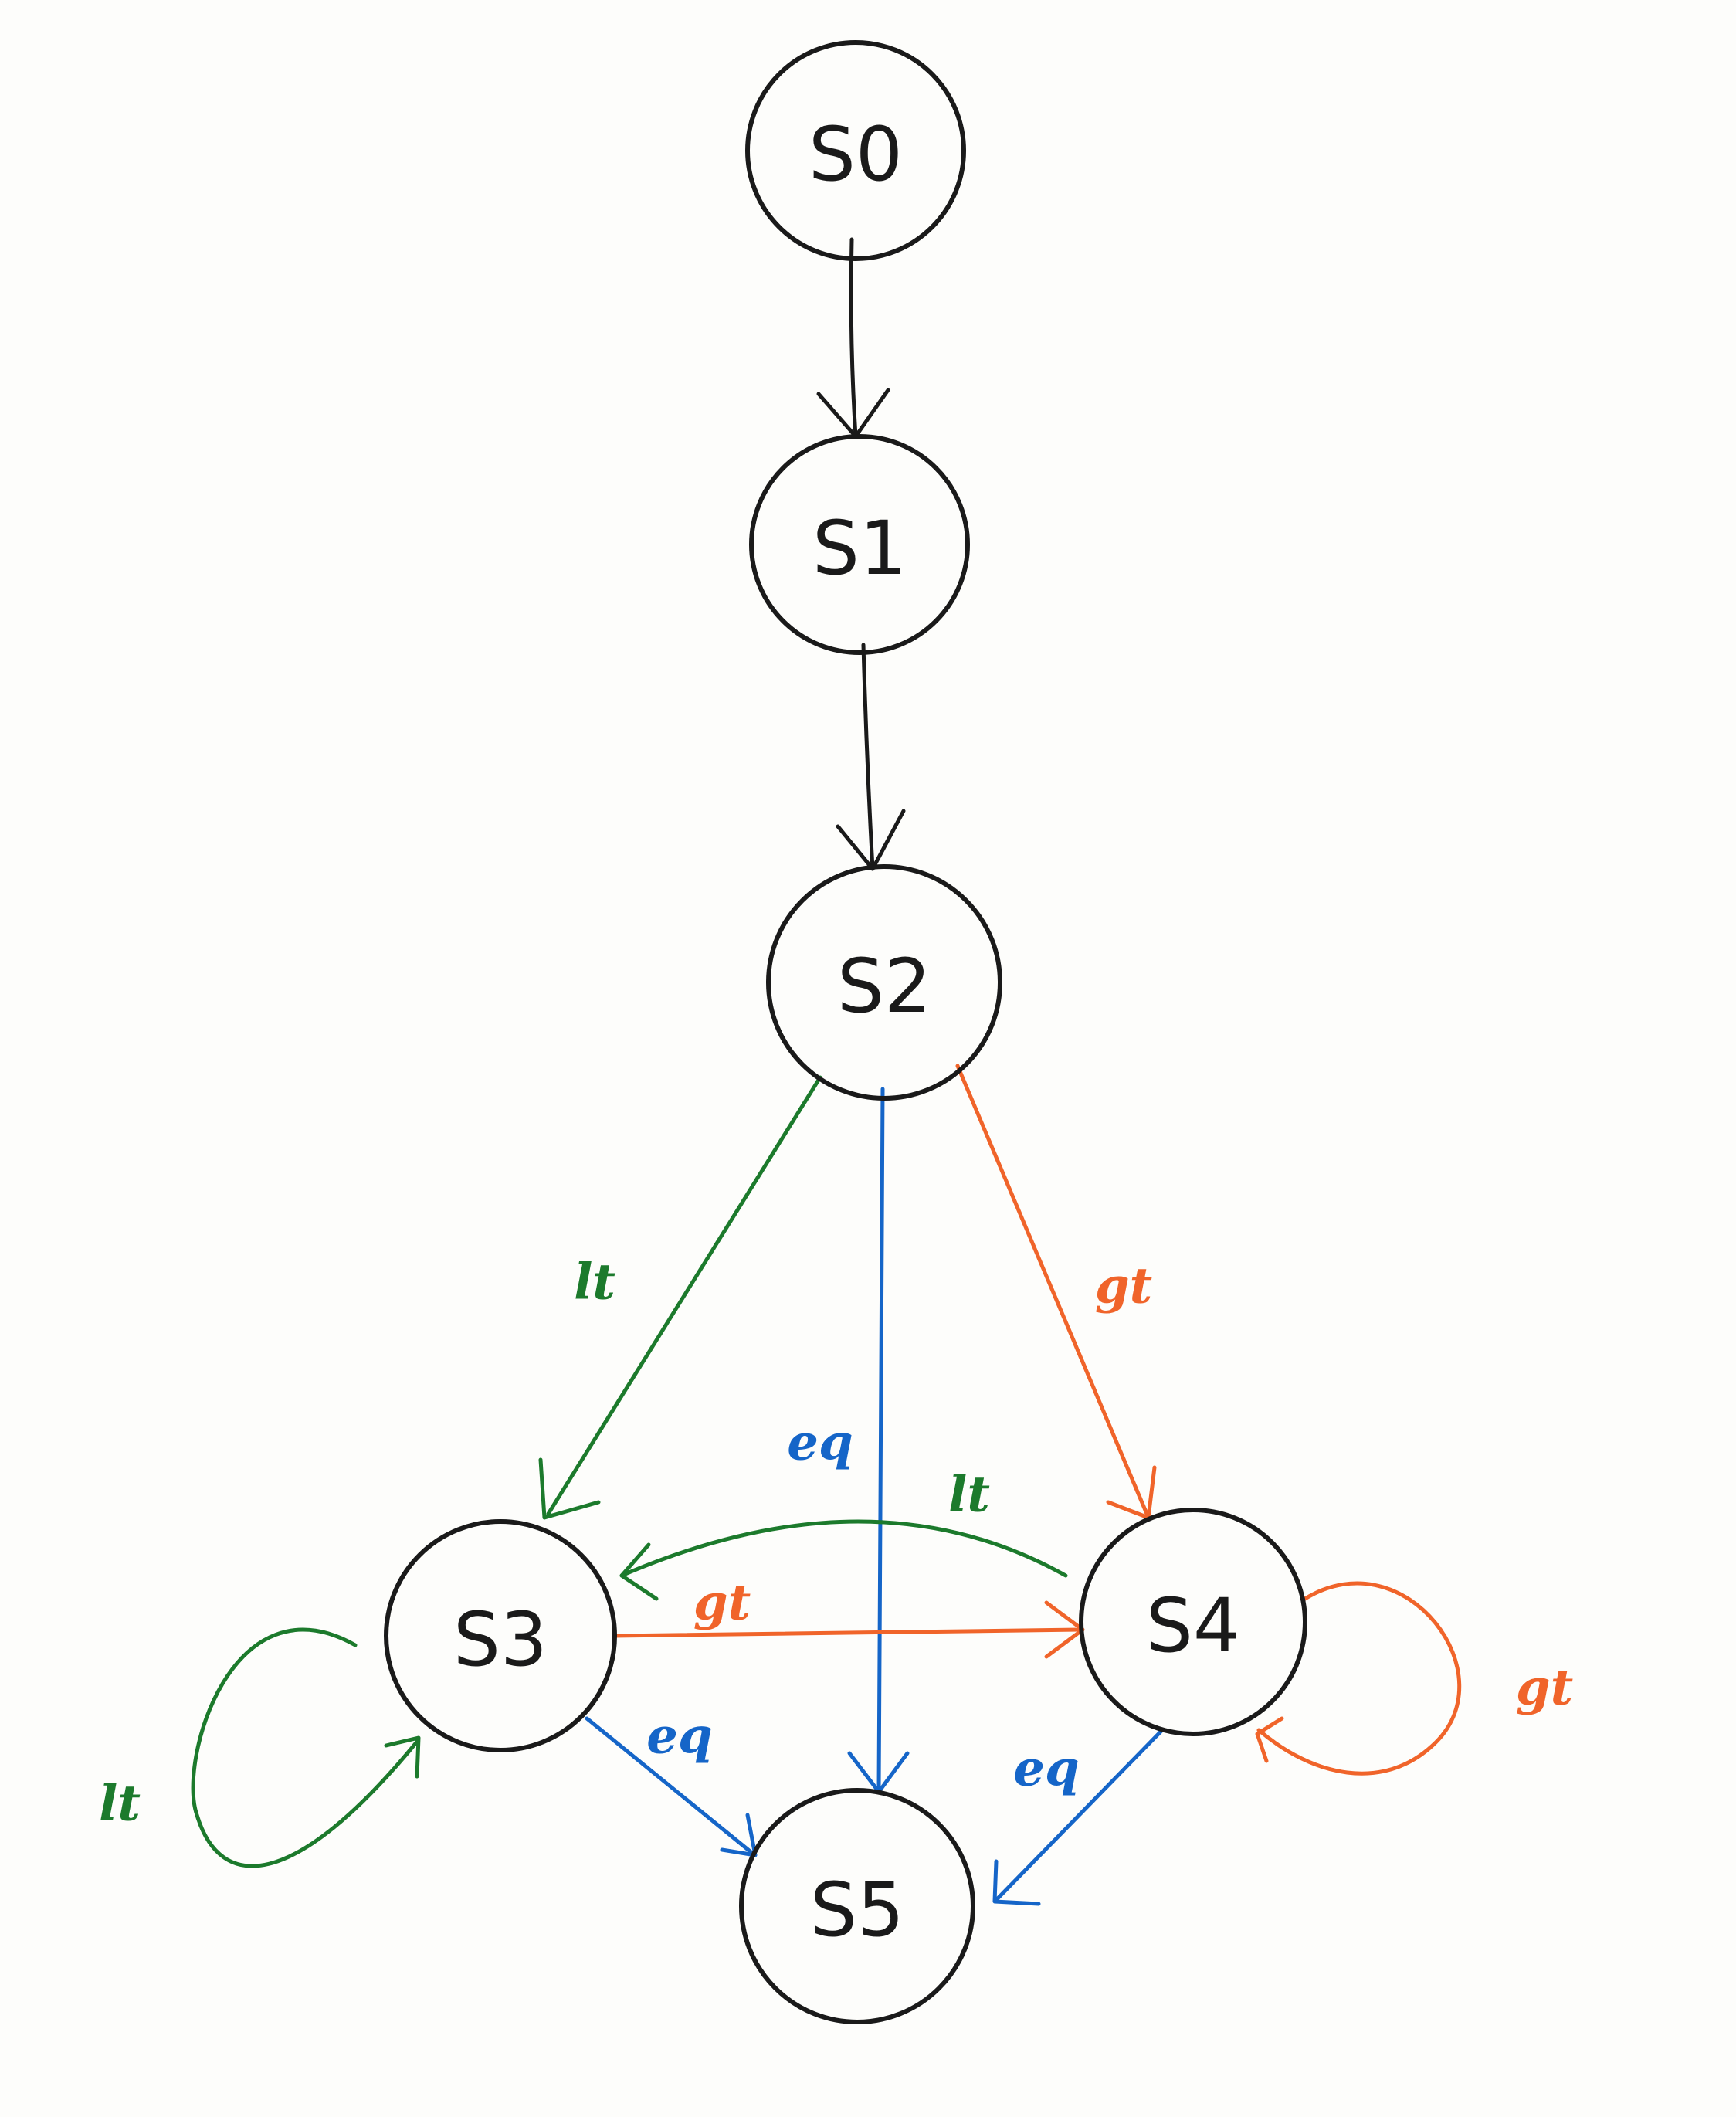  What do you see at coordinates (857, 1910) in the screenshot?
I see `node-s5-label: S5` at bounding box center [857, 1910].